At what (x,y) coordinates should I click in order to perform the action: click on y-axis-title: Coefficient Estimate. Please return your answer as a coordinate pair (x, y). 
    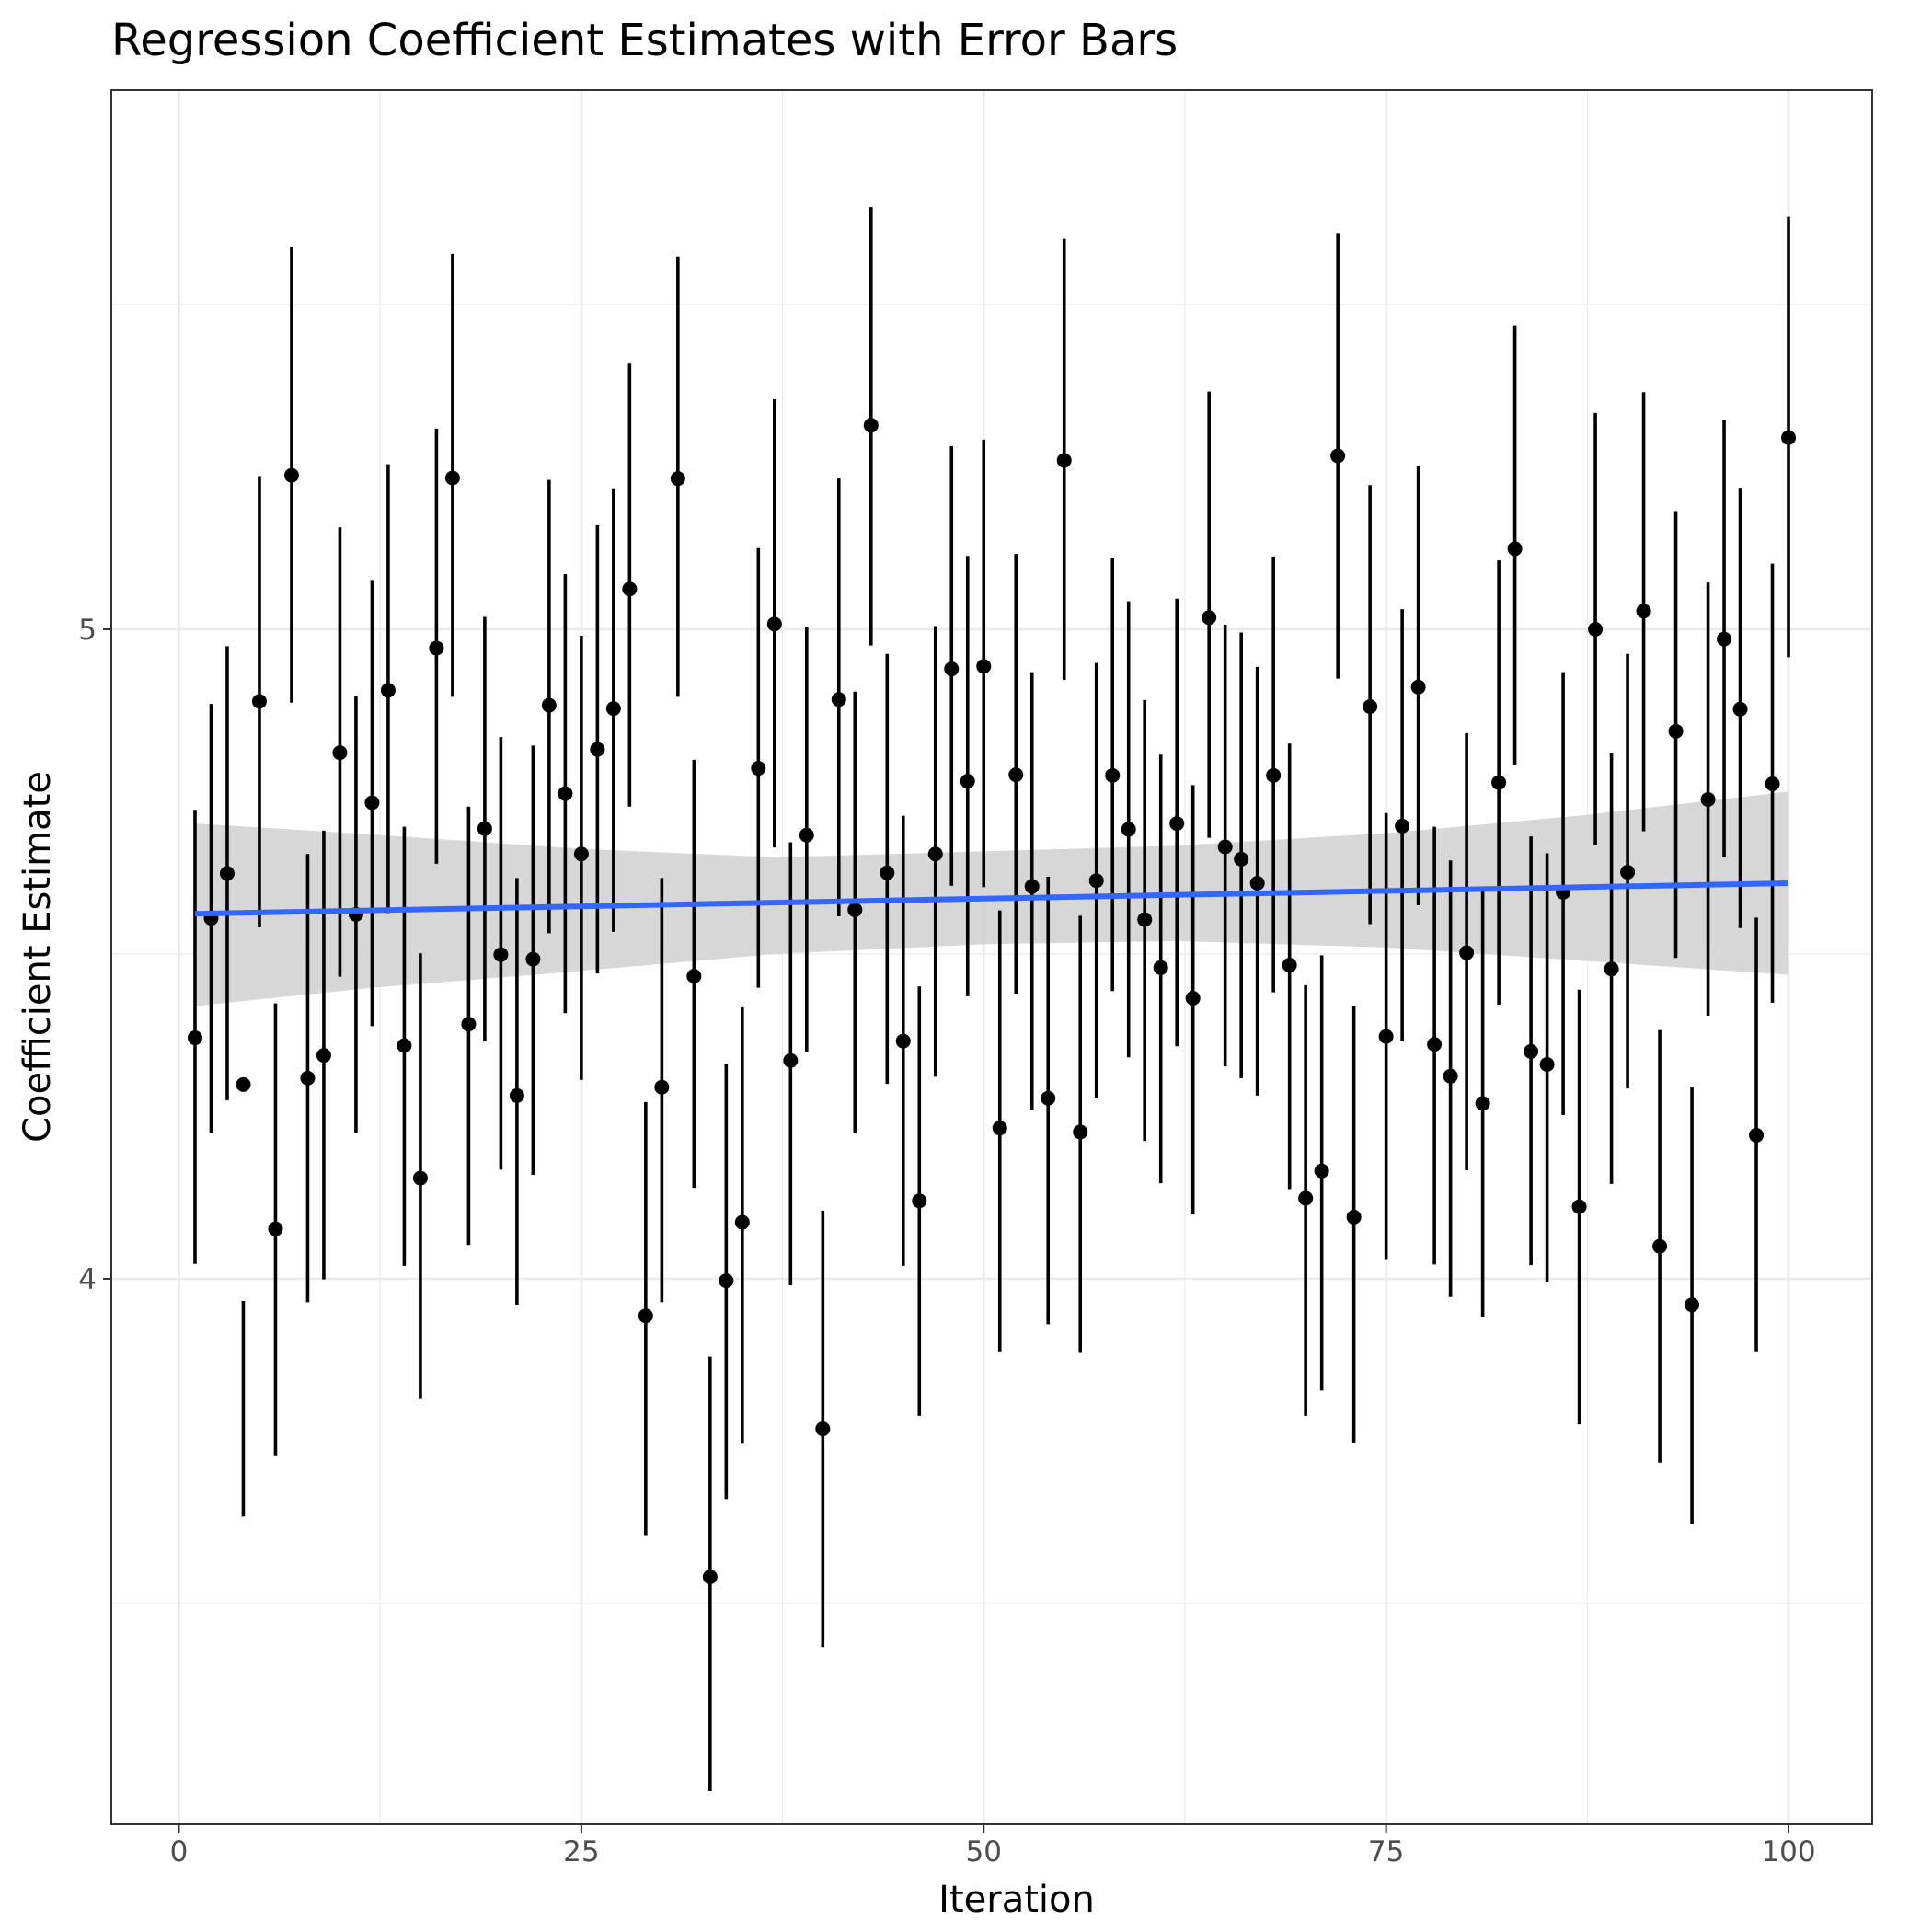
    Looking at the image, I should click on (38, 957).